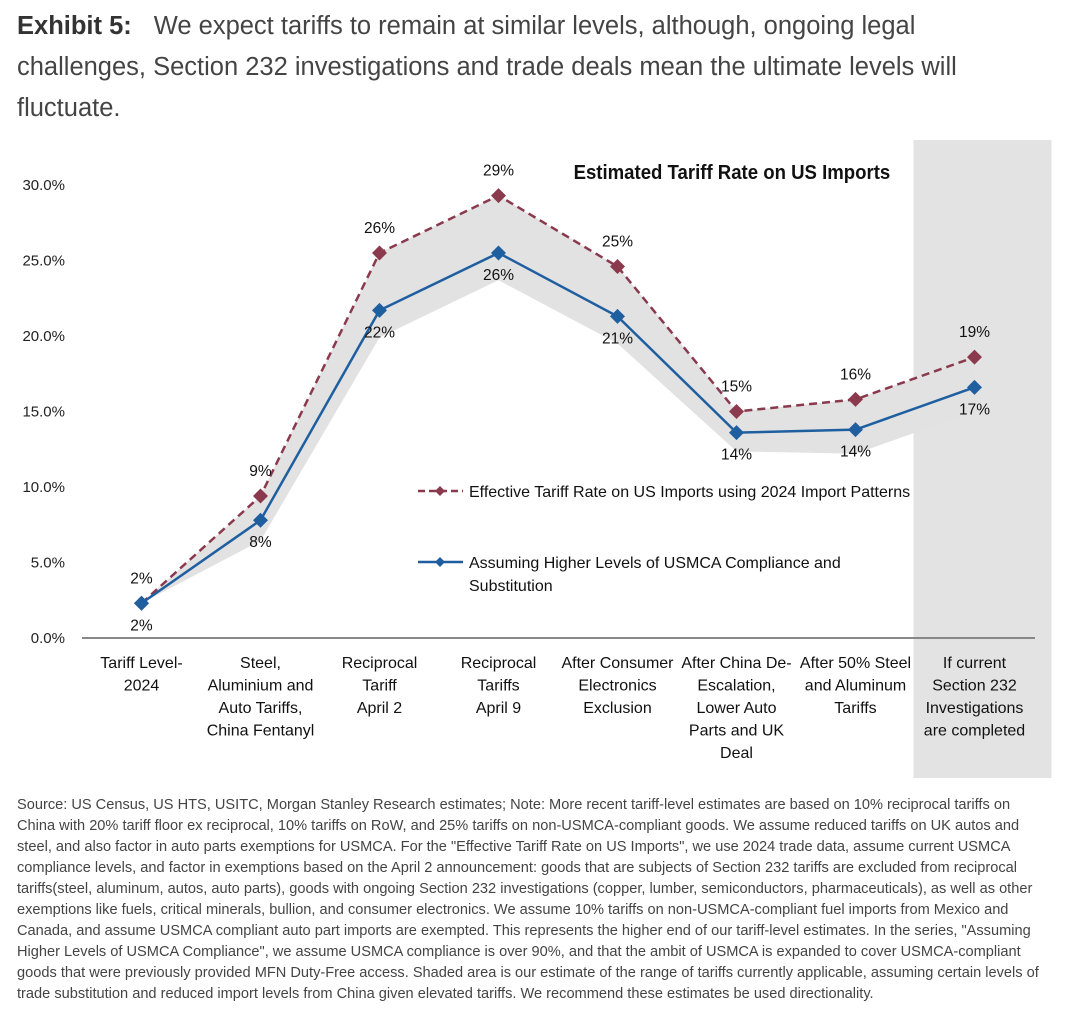  What do you see at coordinates (974, 332) in the screenshot?
I see `data-label: 19%` at bounding box center [974, 332].